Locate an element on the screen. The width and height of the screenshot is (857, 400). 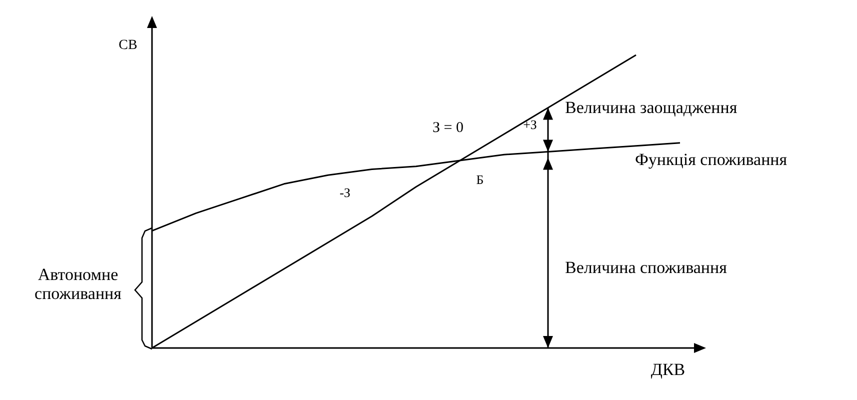
annotation: Величина заощадження is located at coordinates (651, 107).